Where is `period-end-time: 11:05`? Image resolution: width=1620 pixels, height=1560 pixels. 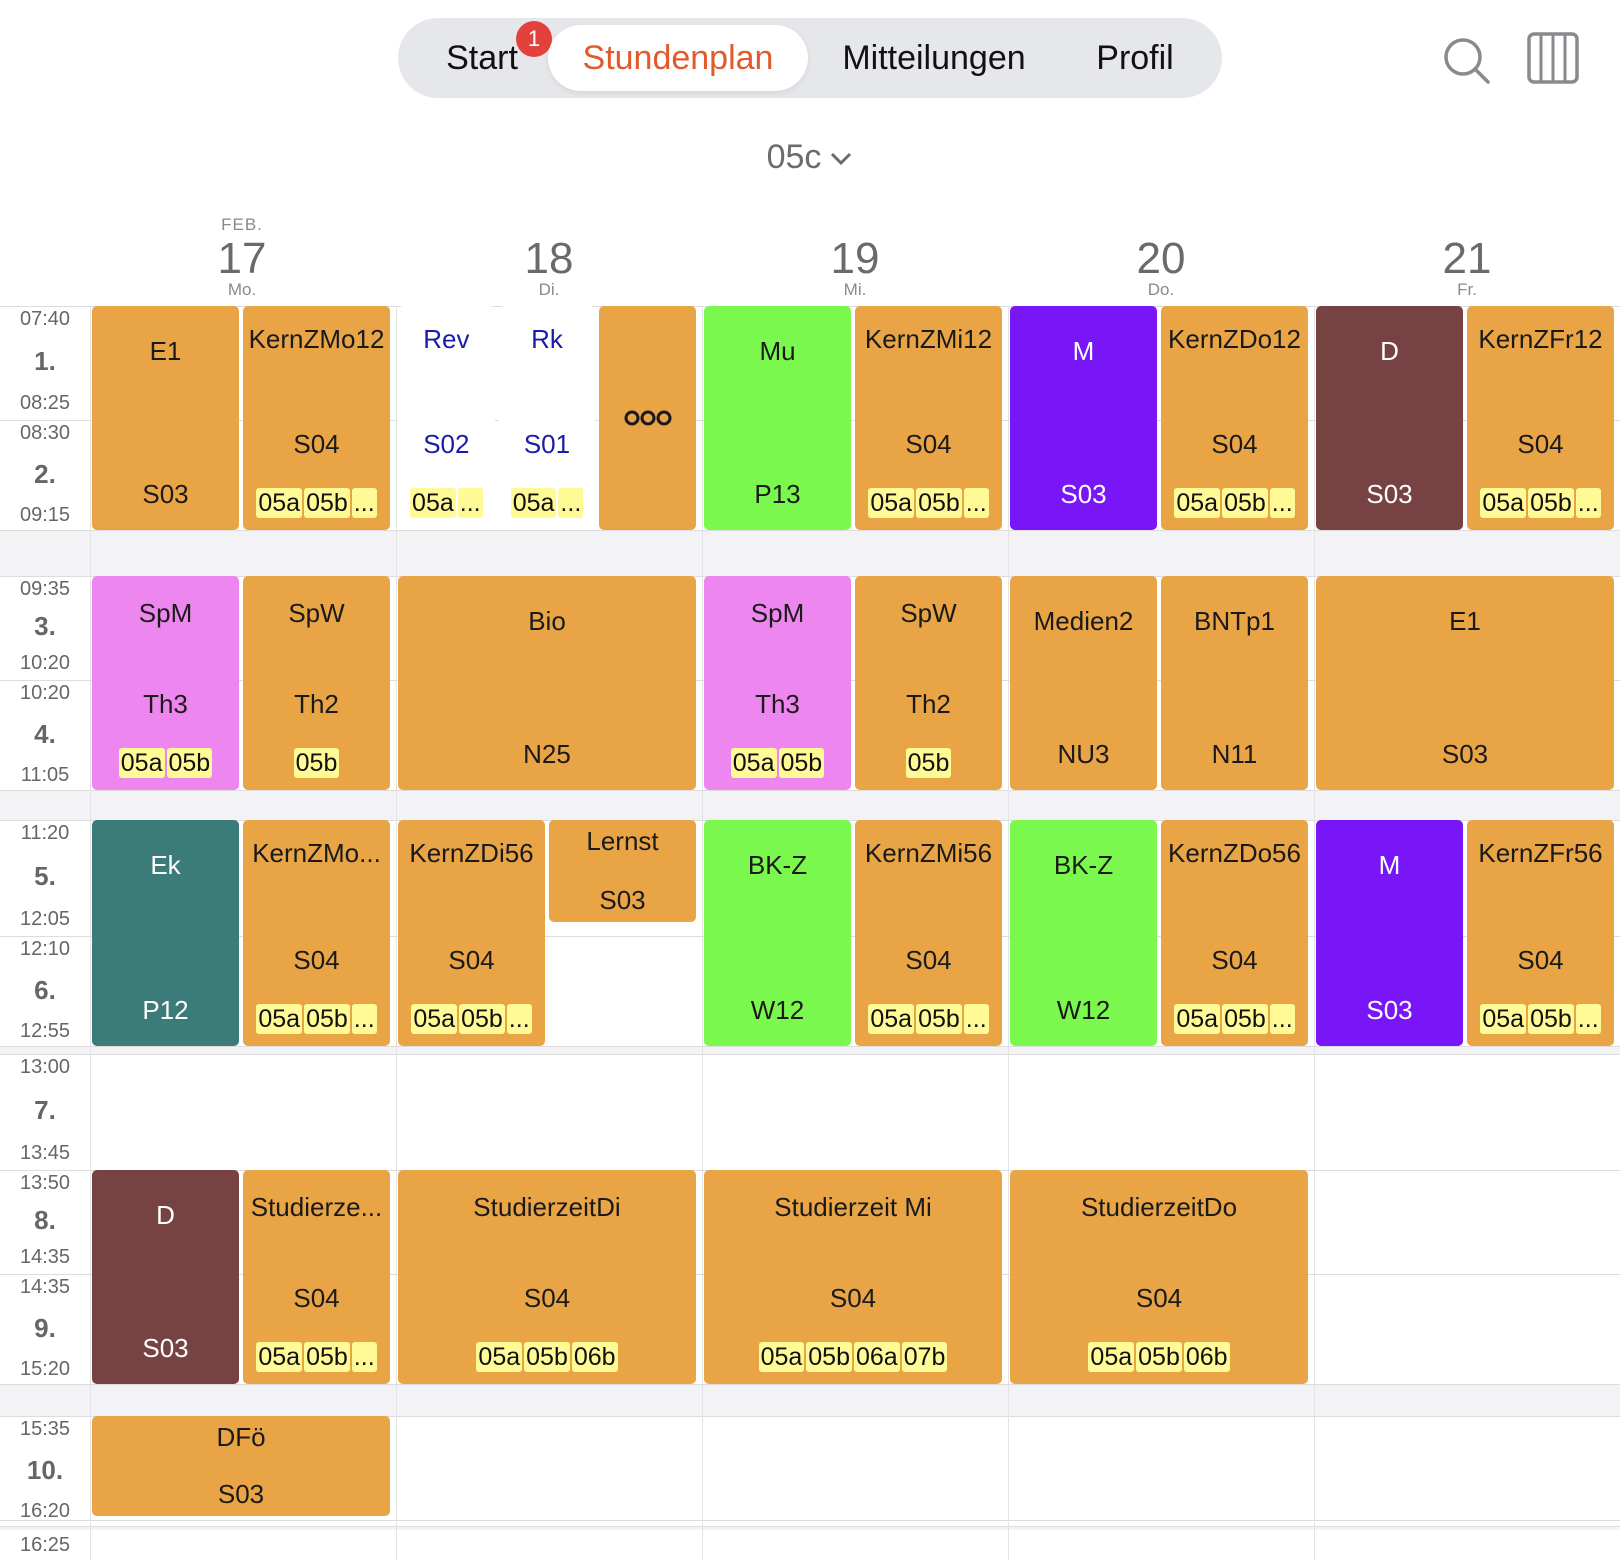
period-end-time: 11:05 is located at coordinates (45, 775).